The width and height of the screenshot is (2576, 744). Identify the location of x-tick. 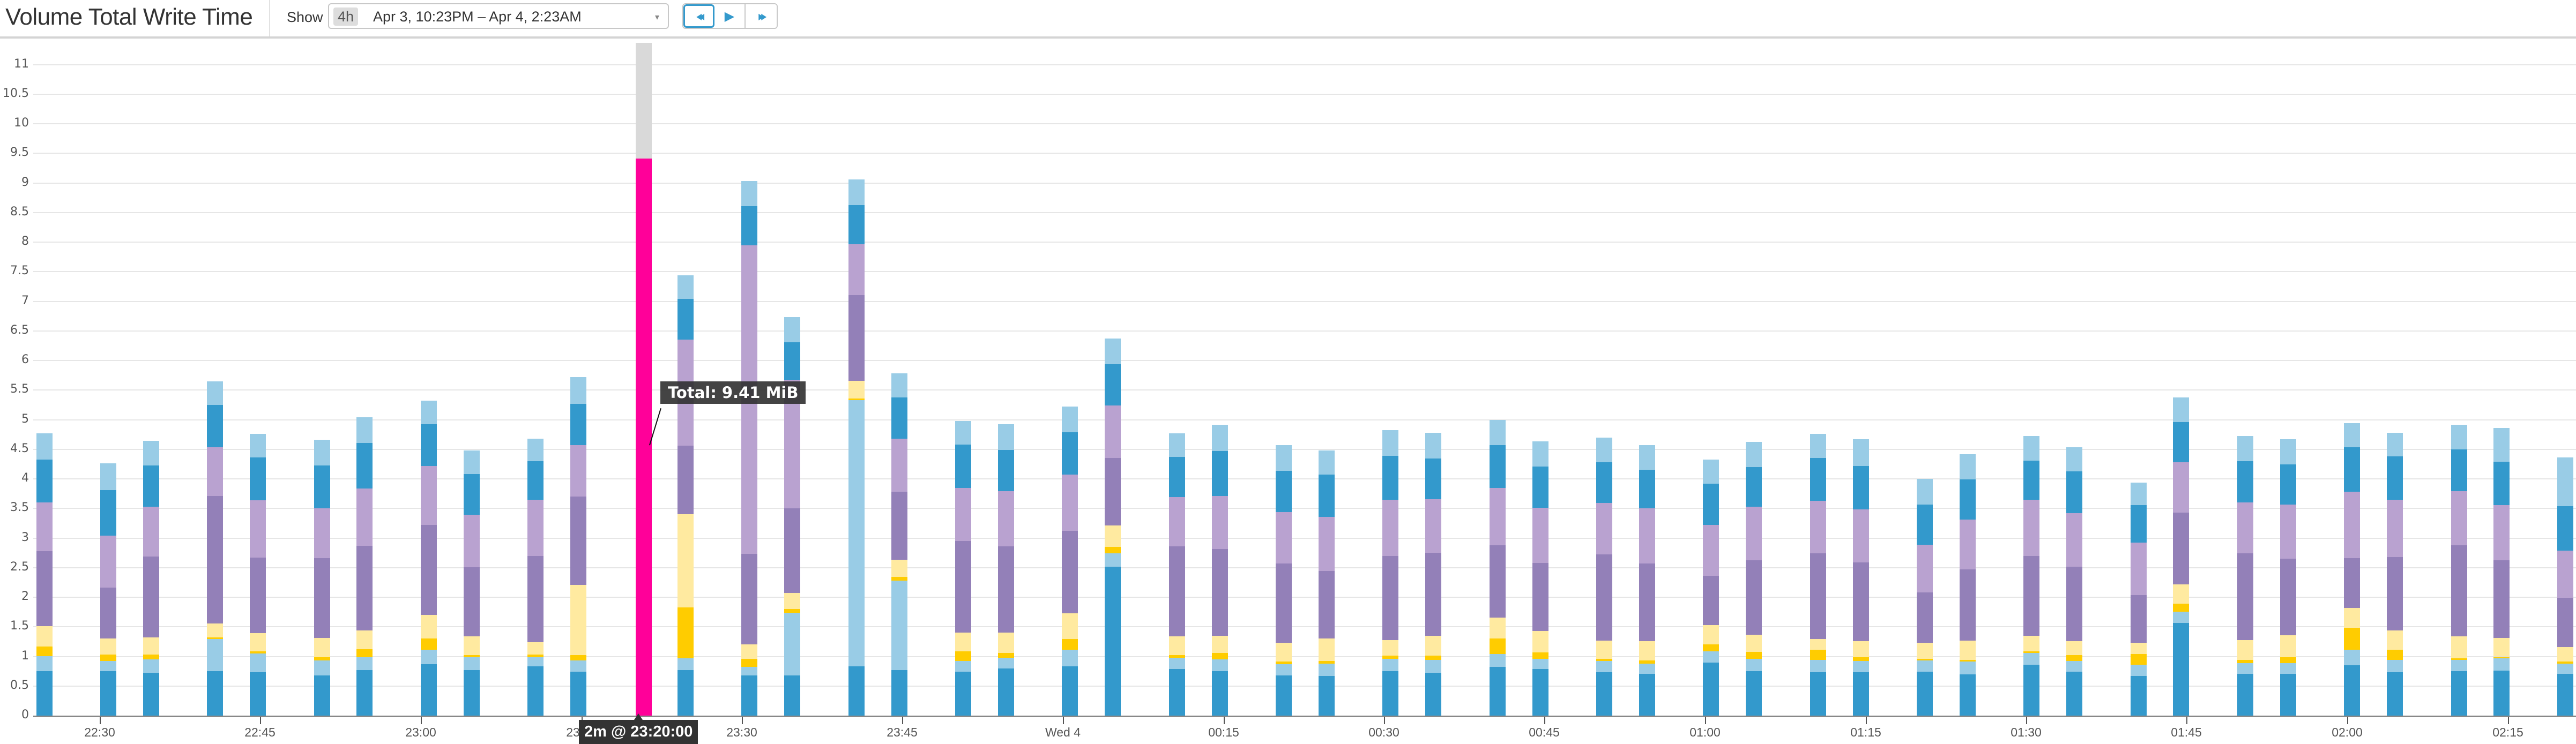
(1705, 720).